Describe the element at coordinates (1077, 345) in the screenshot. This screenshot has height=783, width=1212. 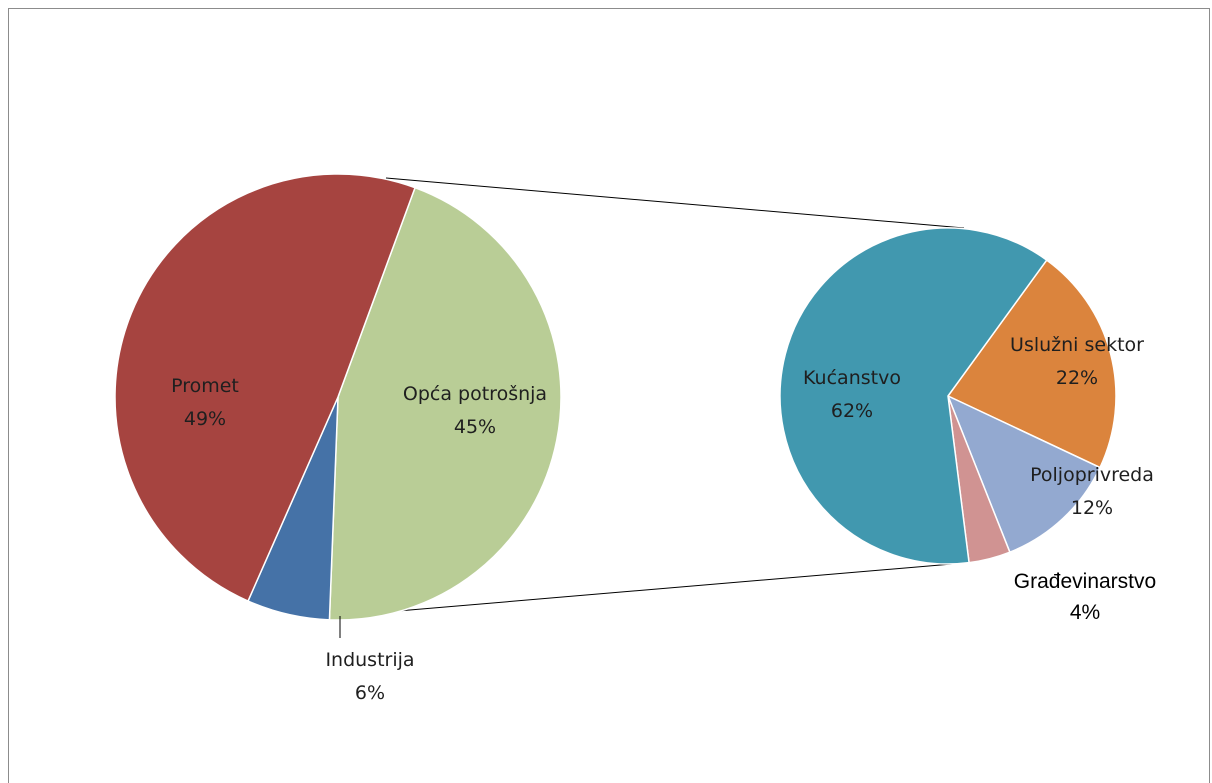
I see `usluzni-sektor-label: Uslužni sektor` at that location.